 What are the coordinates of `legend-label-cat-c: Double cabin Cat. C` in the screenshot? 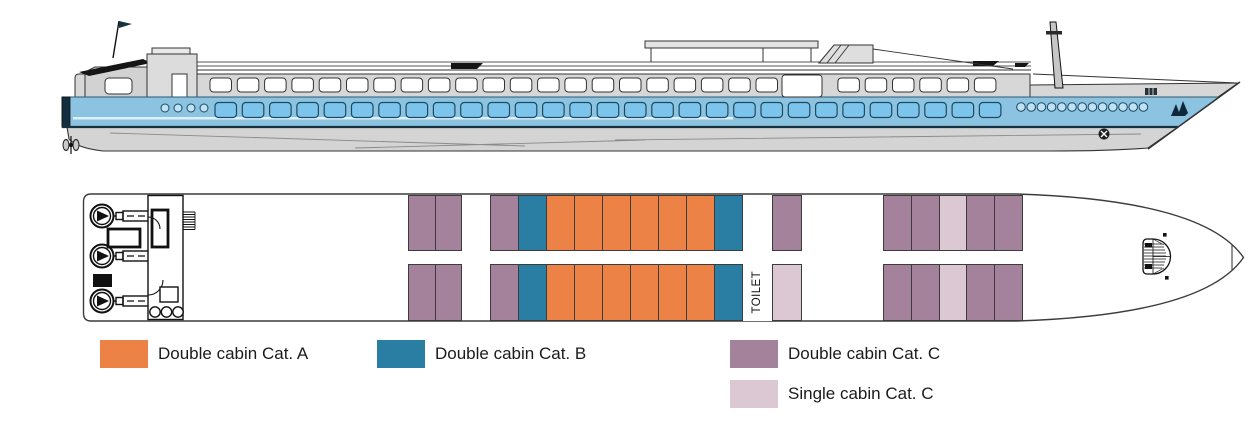 It's located at (864, 353).